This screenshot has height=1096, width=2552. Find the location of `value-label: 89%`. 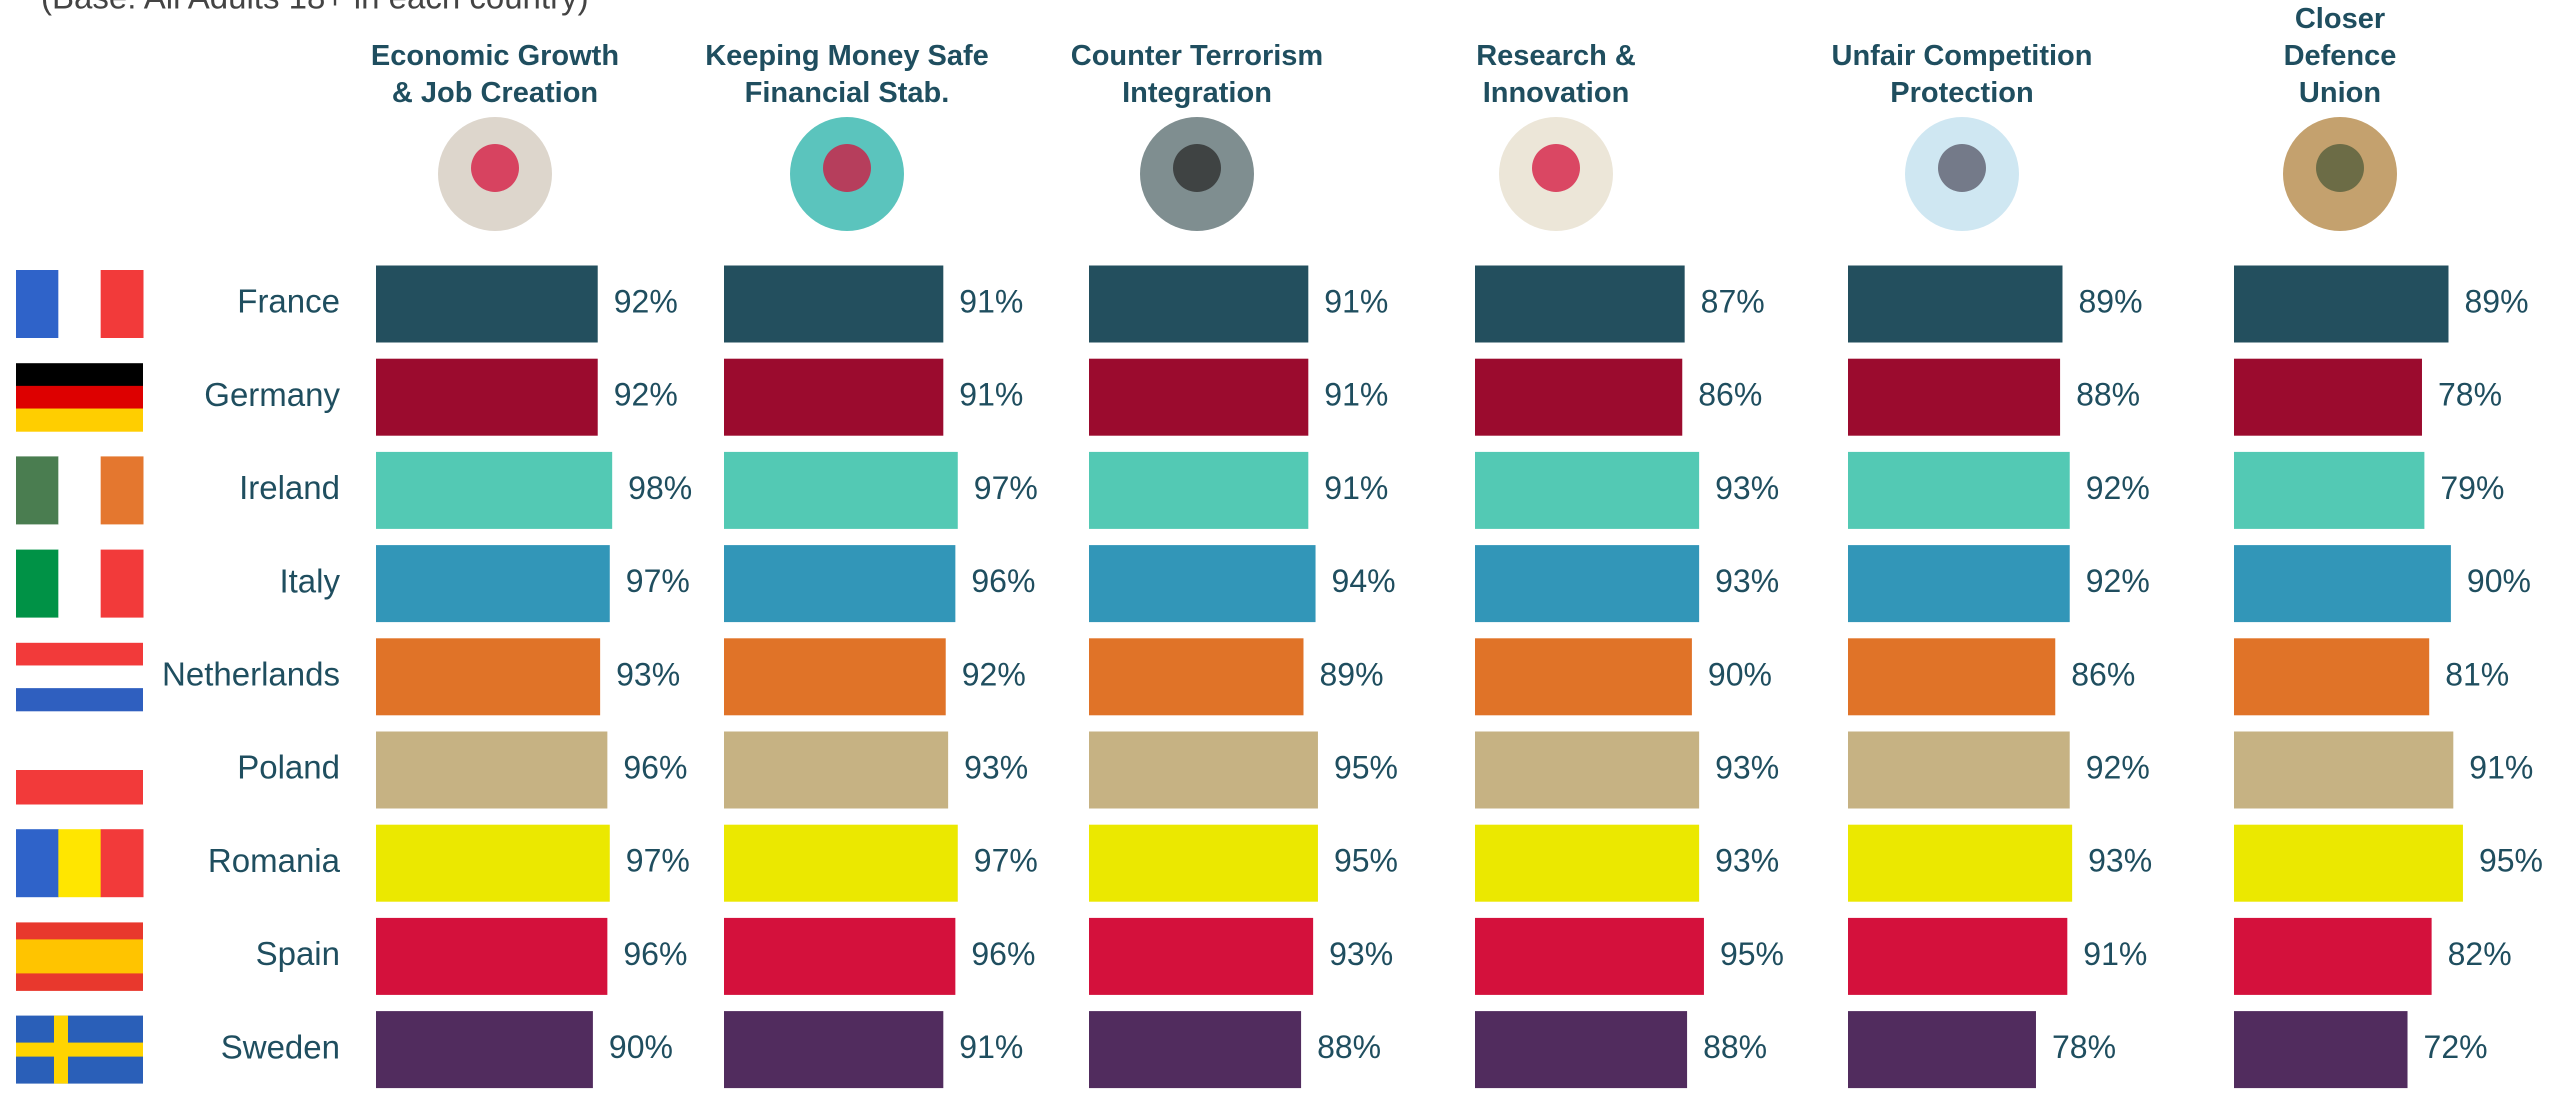

value-label: 89% is located at coordinates (2496, 301).